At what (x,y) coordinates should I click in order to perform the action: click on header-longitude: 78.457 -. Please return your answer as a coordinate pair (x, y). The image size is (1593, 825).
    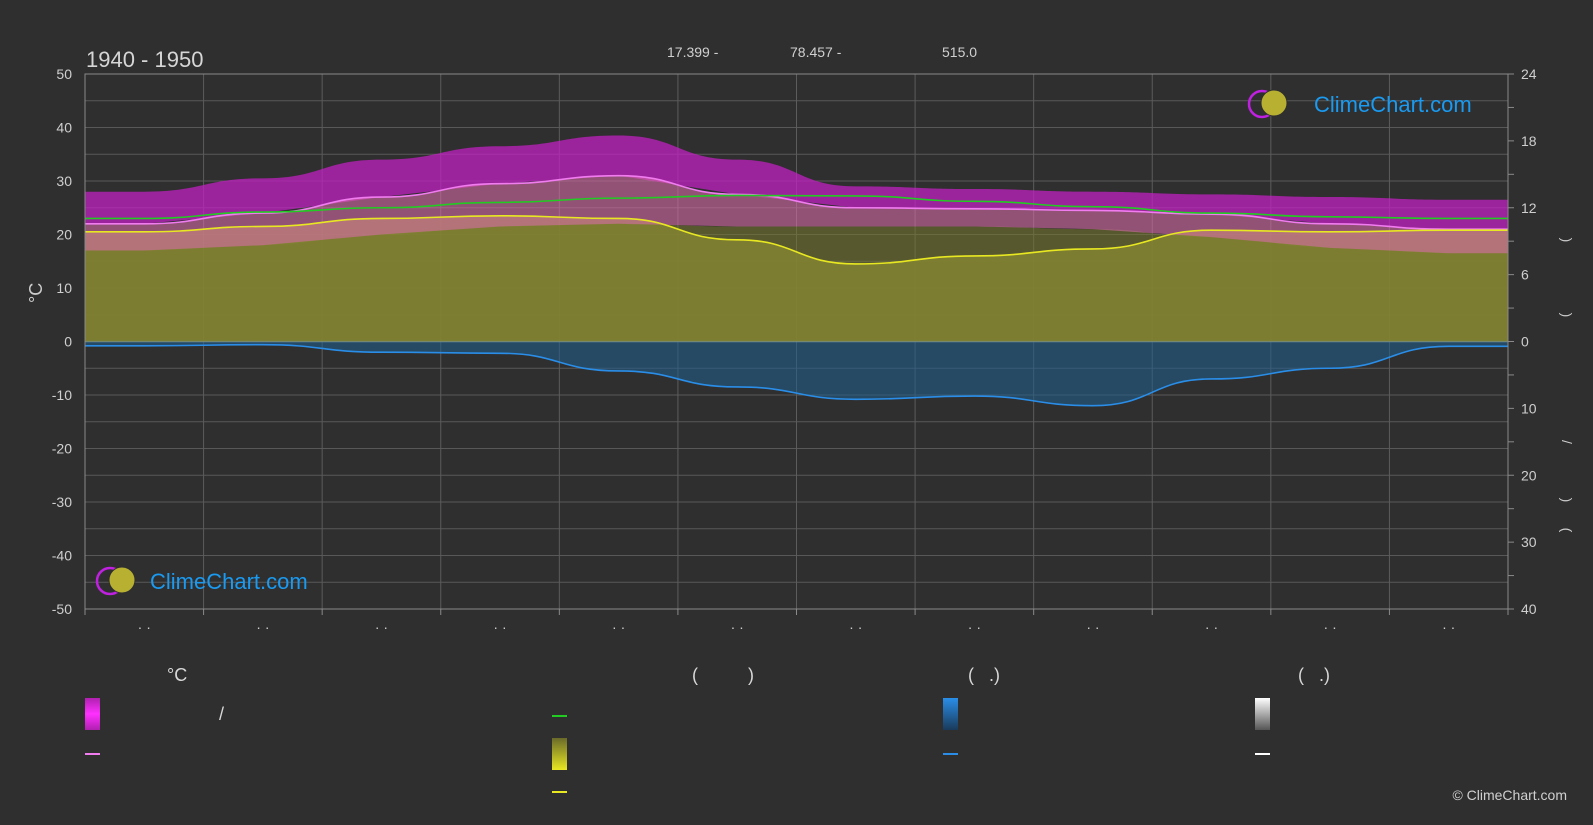
    Looking at the image, I should click on (816, 52).